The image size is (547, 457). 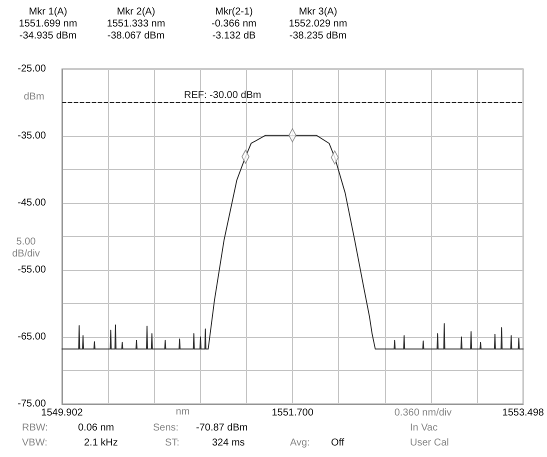 I want to click on text: RBW:, so click(x=35, y=428).